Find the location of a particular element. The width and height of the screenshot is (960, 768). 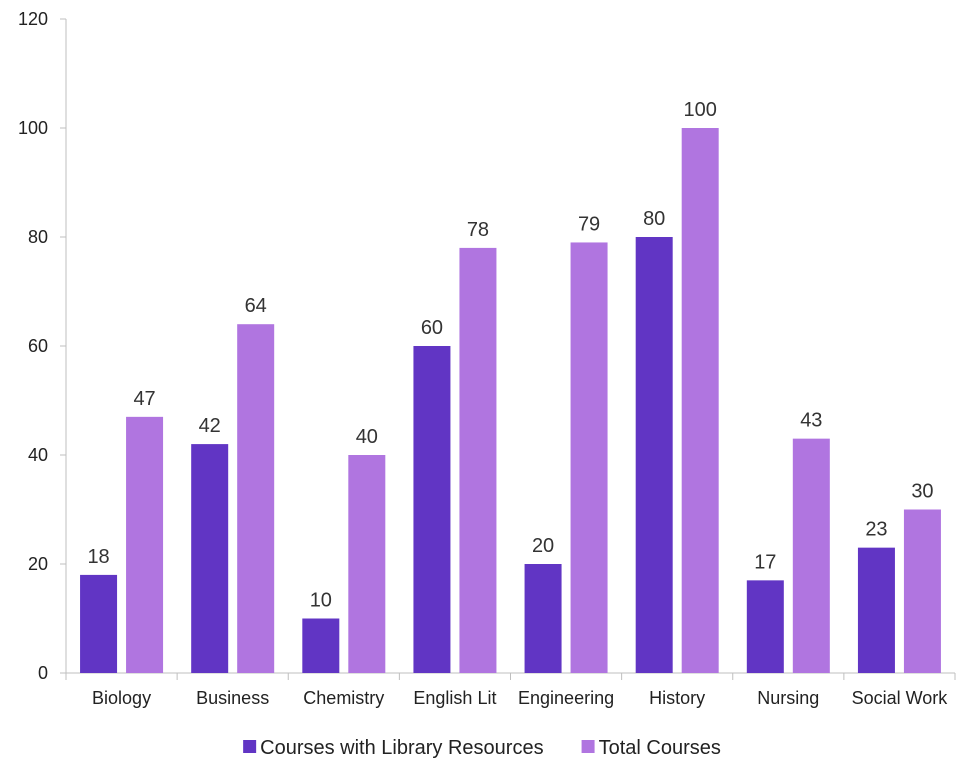

data-label: 30 is located at coordinates (922, 492).